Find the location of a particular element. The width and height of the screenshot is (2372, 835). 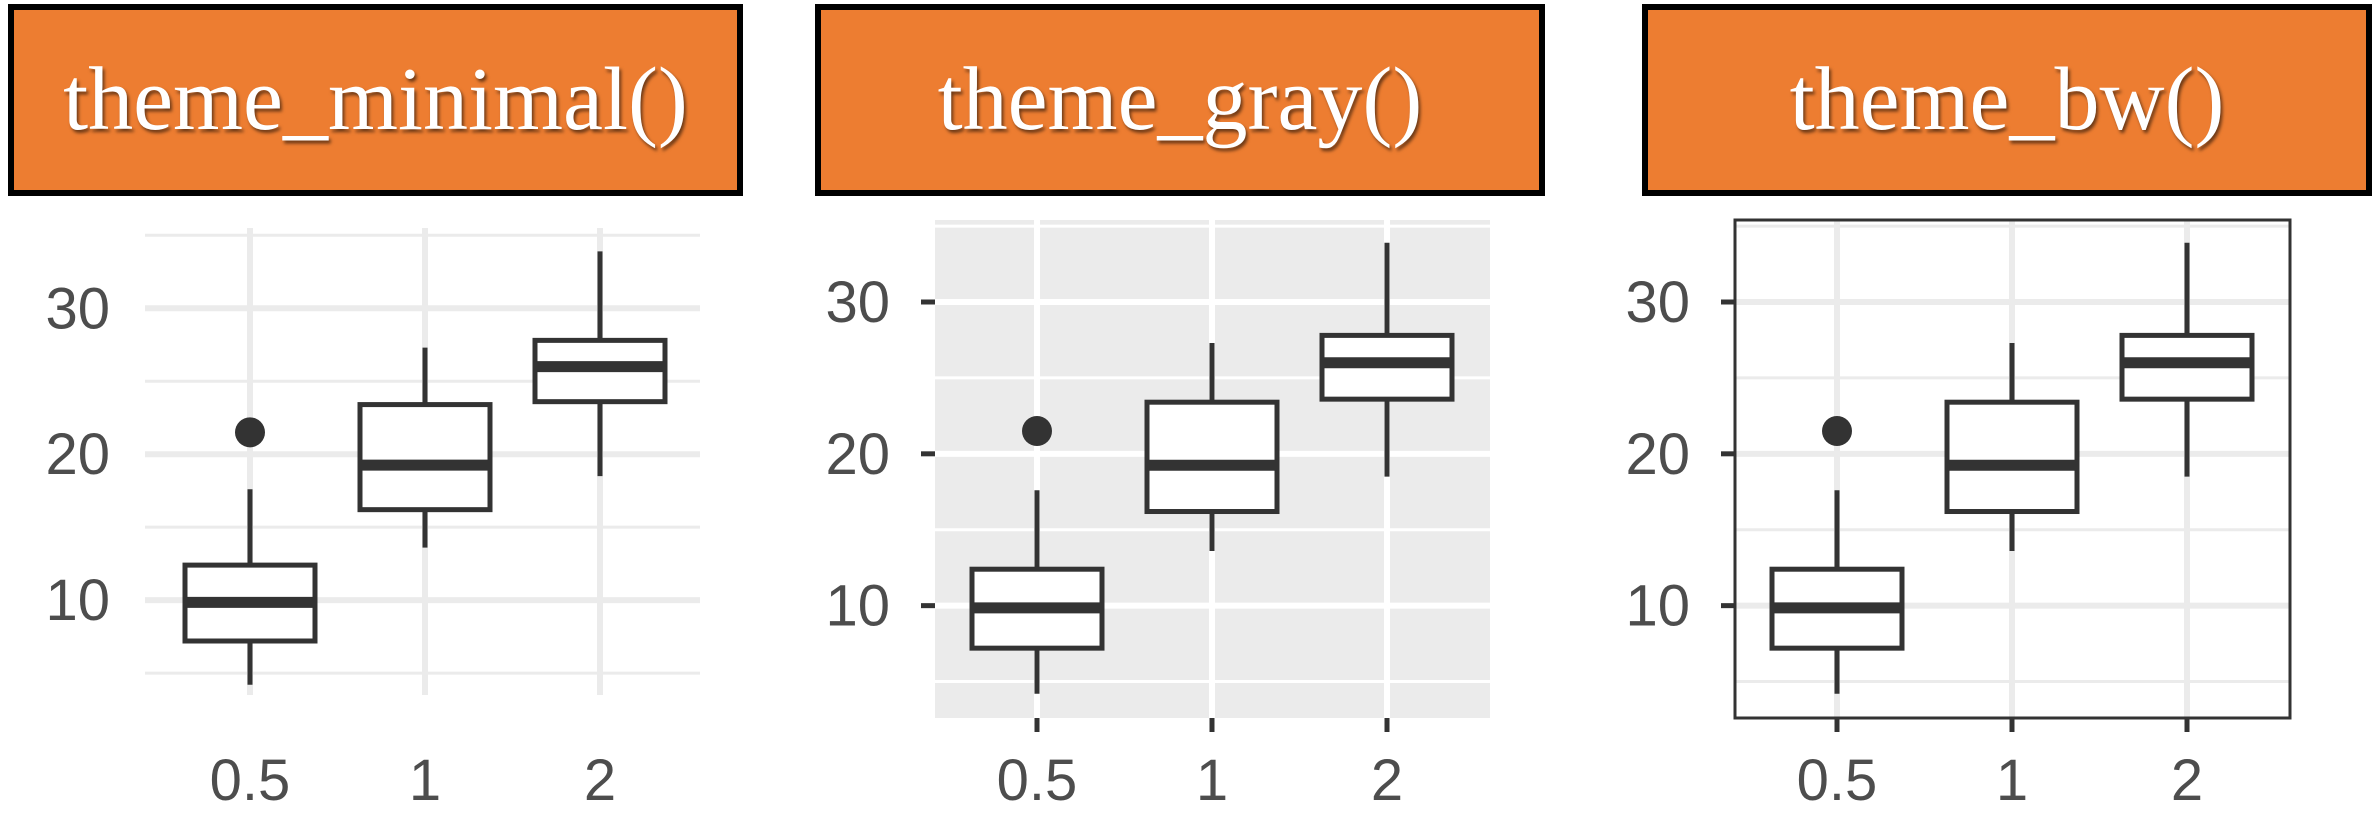

panel-title-box: theme_minimal() is located at coordinates (375, 100).